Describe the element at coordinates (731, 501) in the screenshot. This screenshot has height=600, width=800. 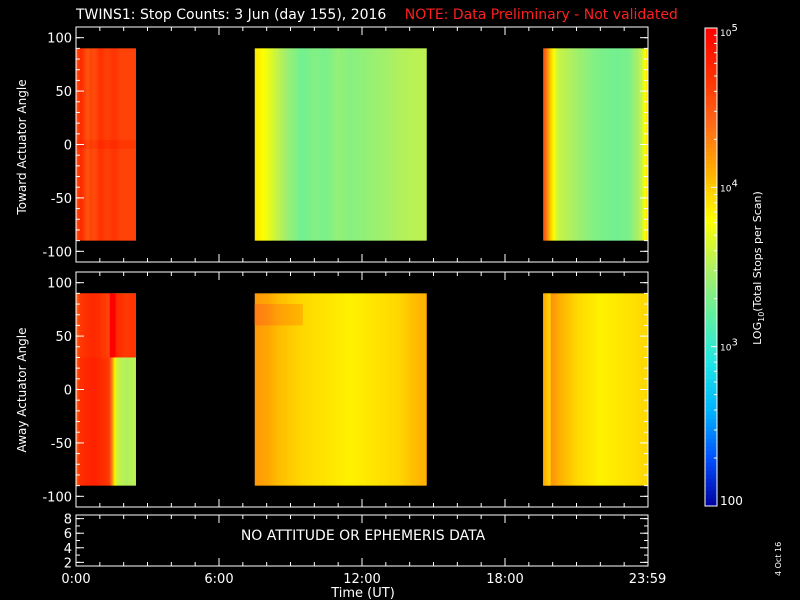
I see `colorbar-tick-label: 100` at that location.